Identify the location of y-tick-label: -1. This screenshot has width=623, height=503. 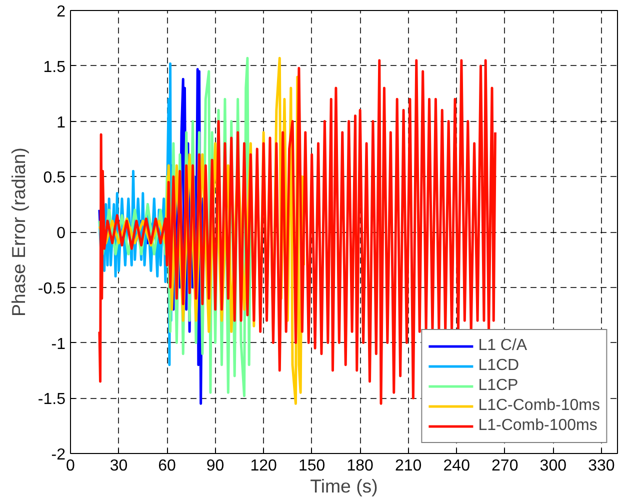
(58, 344).